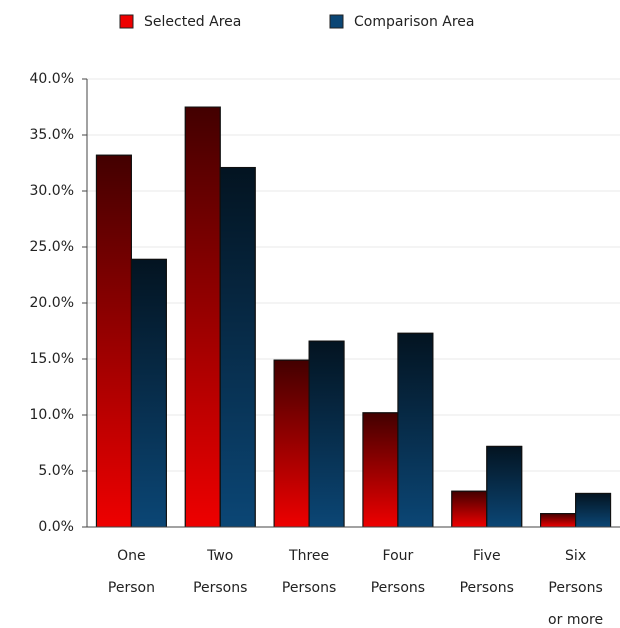 Image resolution: width=620 pixels, height=628 pixels. What do you see at coordinates (398, 556) in the screenshot?
I see `x-tick-label: Four` at bounding box center [398, 556].